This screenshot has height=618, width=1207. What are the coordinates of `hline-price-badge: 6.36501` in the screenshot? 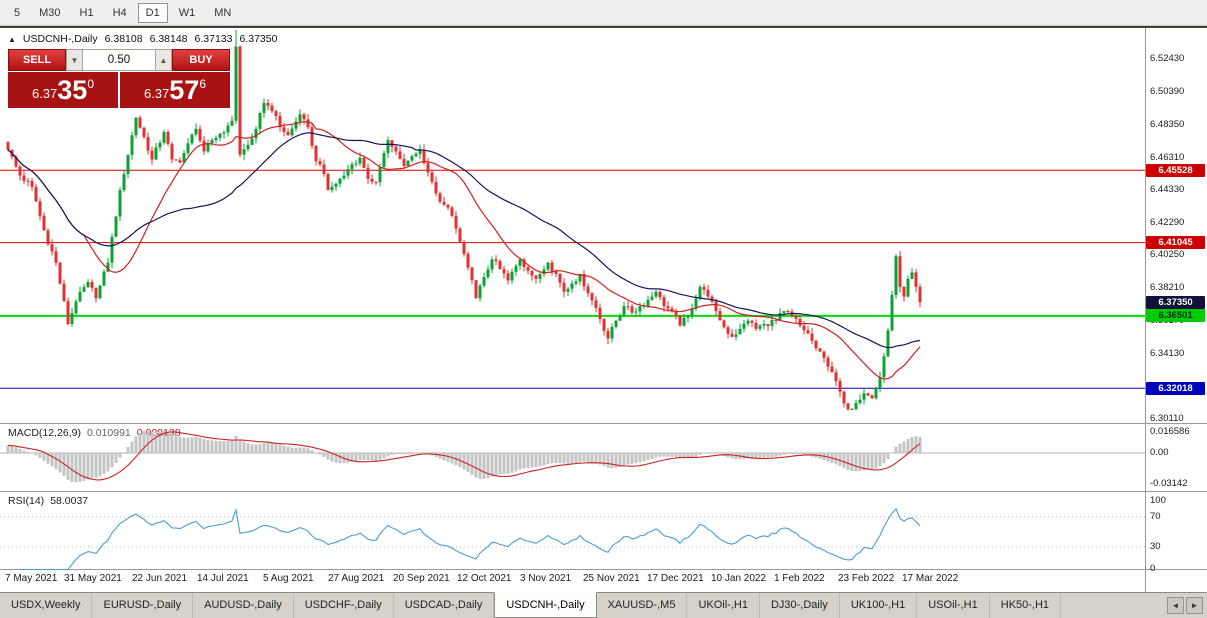 It's located at (1175, 316).